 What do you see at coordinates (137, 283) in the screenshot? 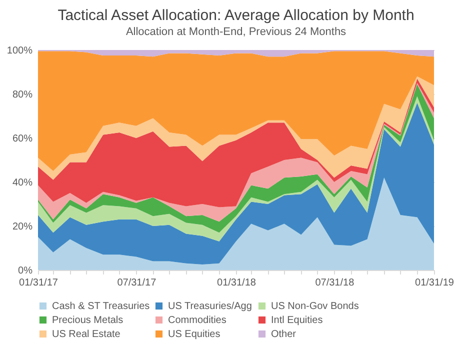
I see `x-tick-label: 07/31/17` at bounding box center [137, 283].